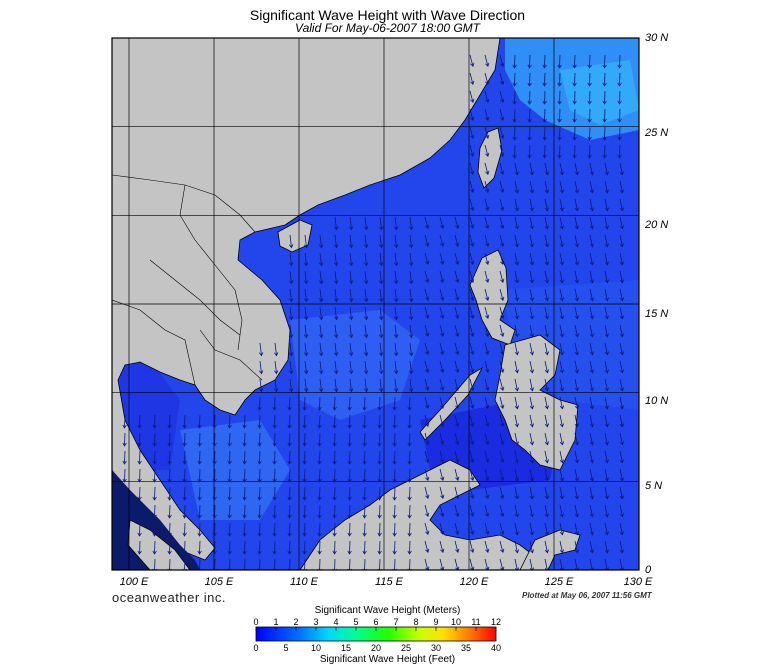 The width and height of the screenshot is (775, 665). What do you see at coordinates (466, 648) in the screenshot?
I see `legend-feet-tick: 35` at bounding box center [466, 648].